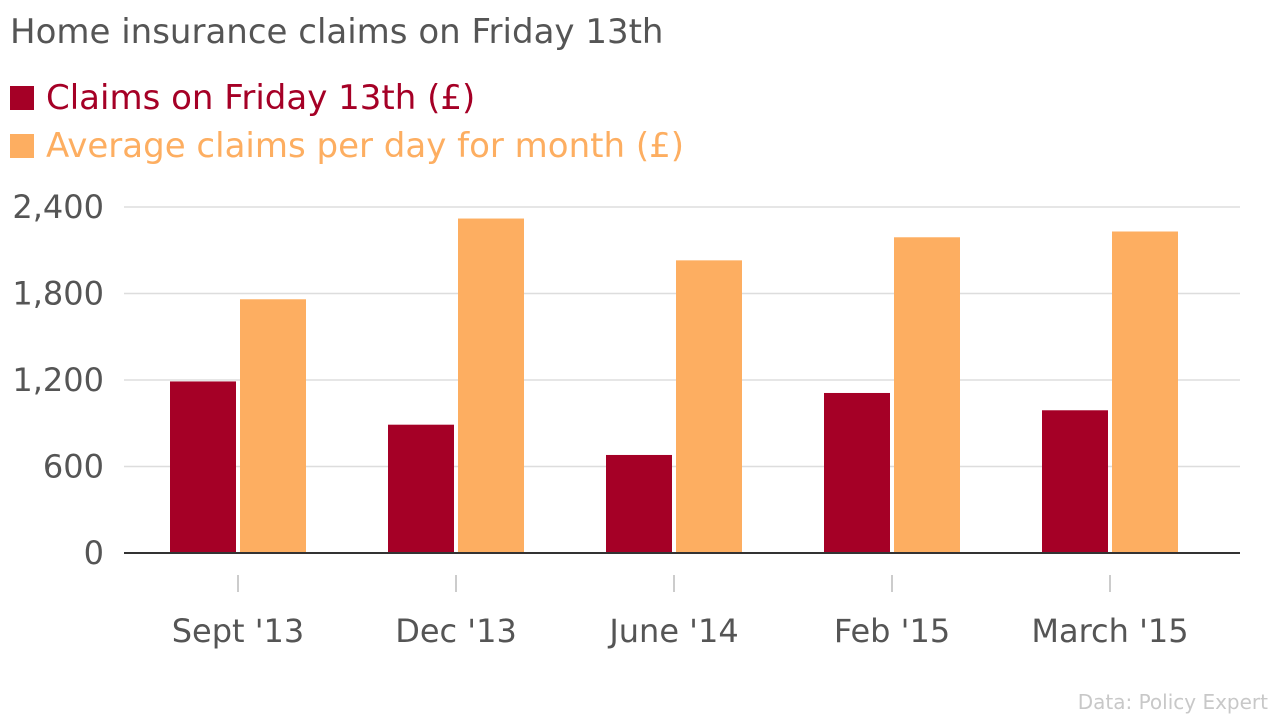  Describe the element at coordinates (1109, 631) in the screenshot. I see `x-tick-label: March '15` at that location.